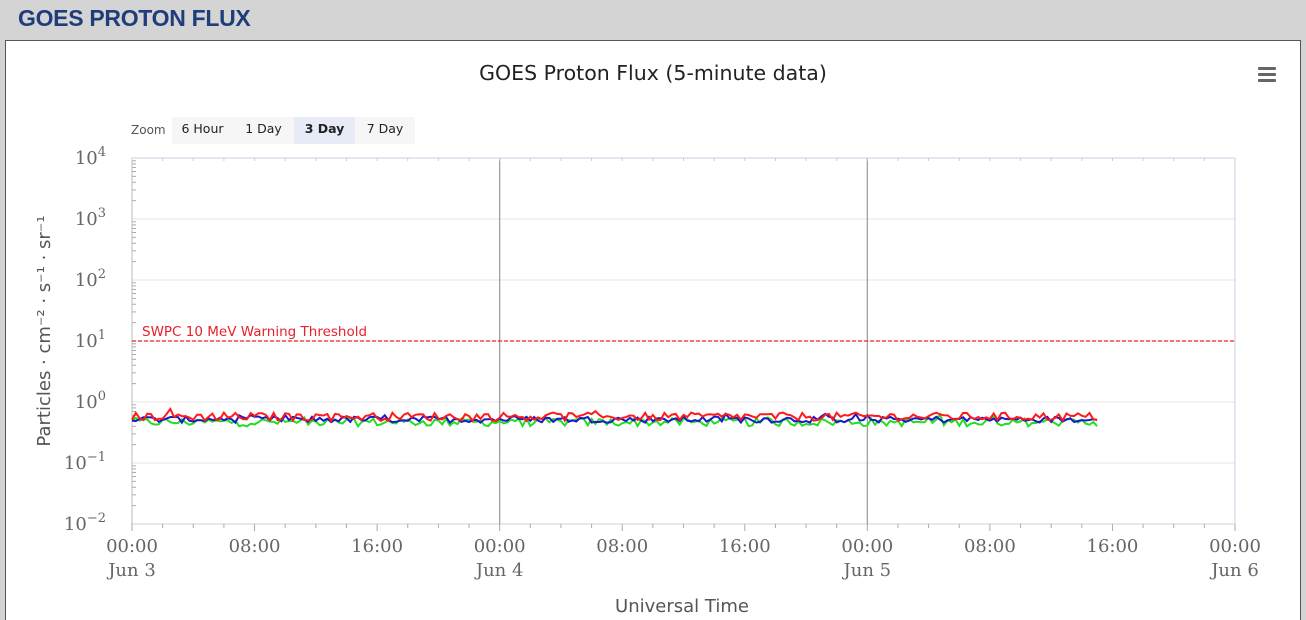 This screenshot has height=620, width=1306. Describe the element at coordinates (131, 570) in the screenshot. I see `x-tick-date: Jun 3` at that location.